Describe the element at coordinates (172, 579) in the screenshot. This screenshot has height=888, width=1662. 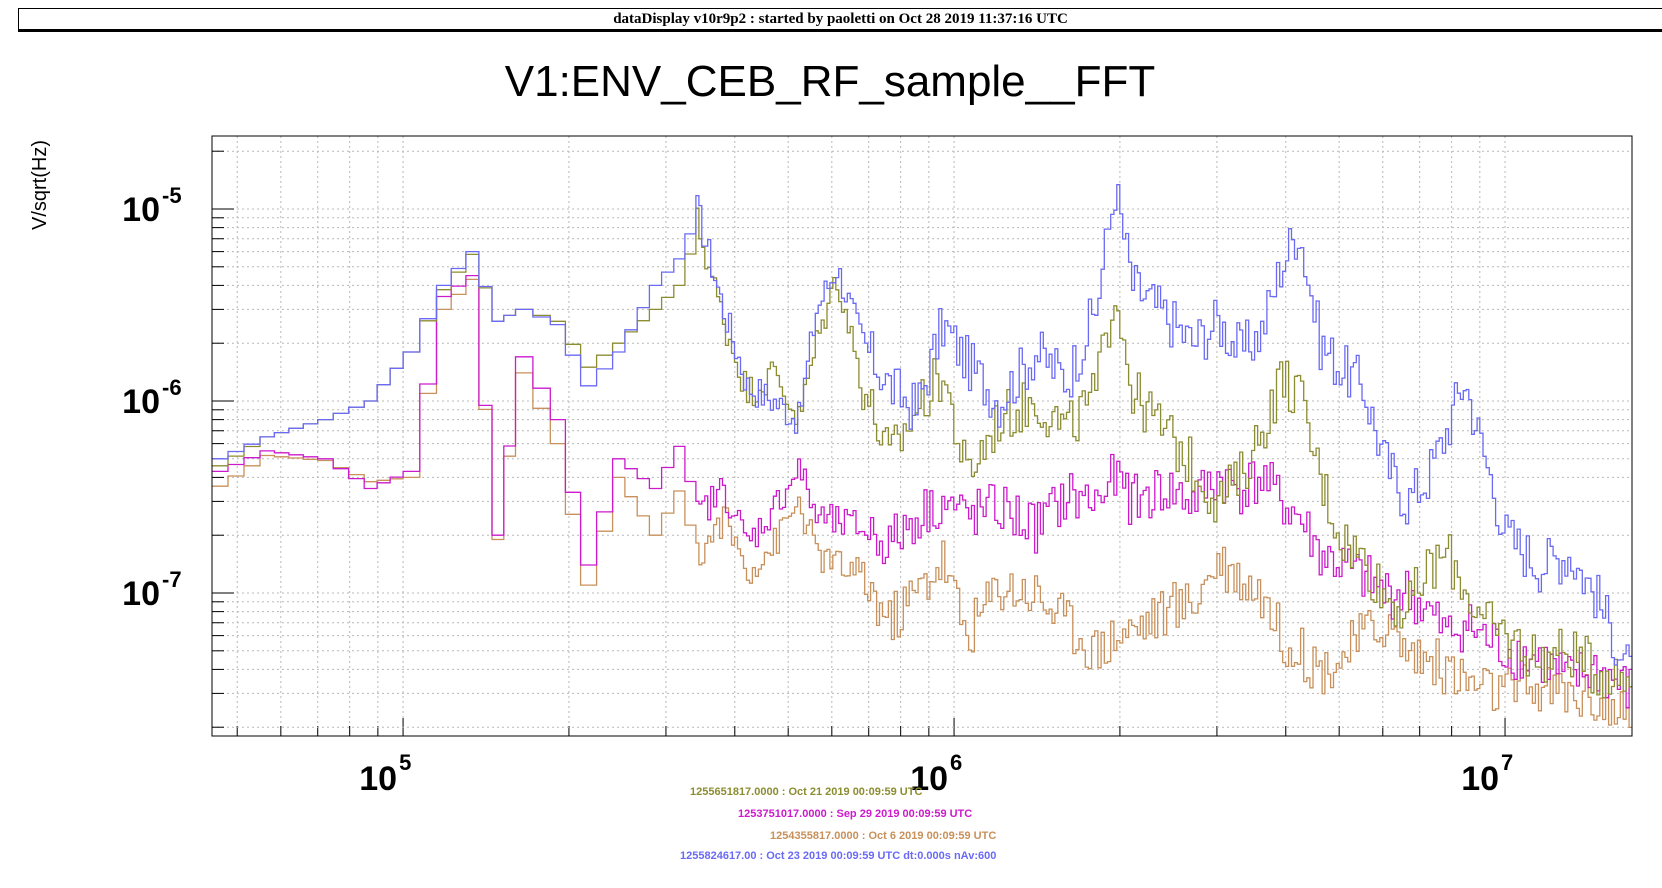
I see `y-tick-exp: -7` at that location.